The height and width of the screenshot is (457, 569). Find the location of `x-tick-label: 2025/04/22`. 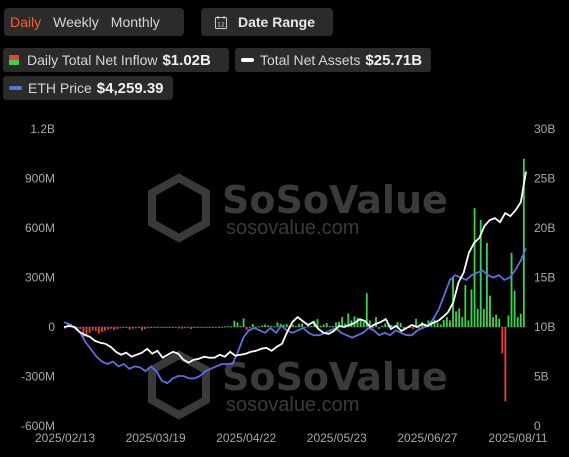

x-tick-label: 2025/04/22 is located at coordinates (246, 438).